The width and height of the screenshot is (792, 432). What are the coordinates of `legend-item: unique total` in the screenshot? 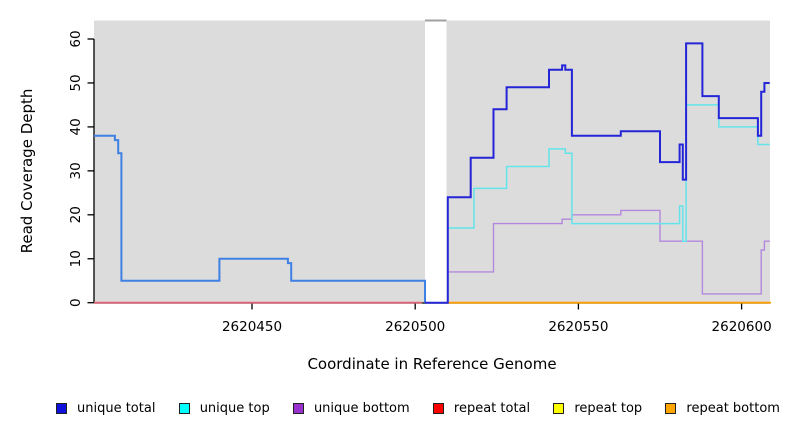 It's located at (105, 408).